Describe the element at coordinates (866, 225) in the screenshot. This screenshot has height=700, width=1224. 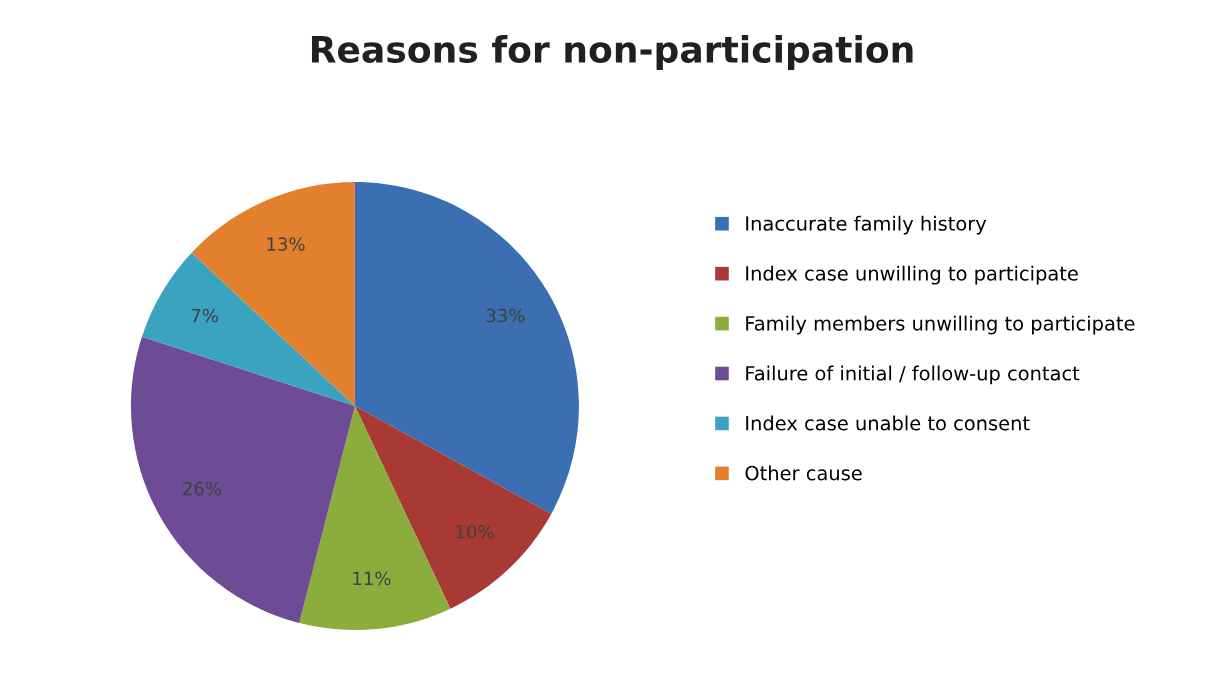
I see `legend-label: Inaccurate family history` at that location.